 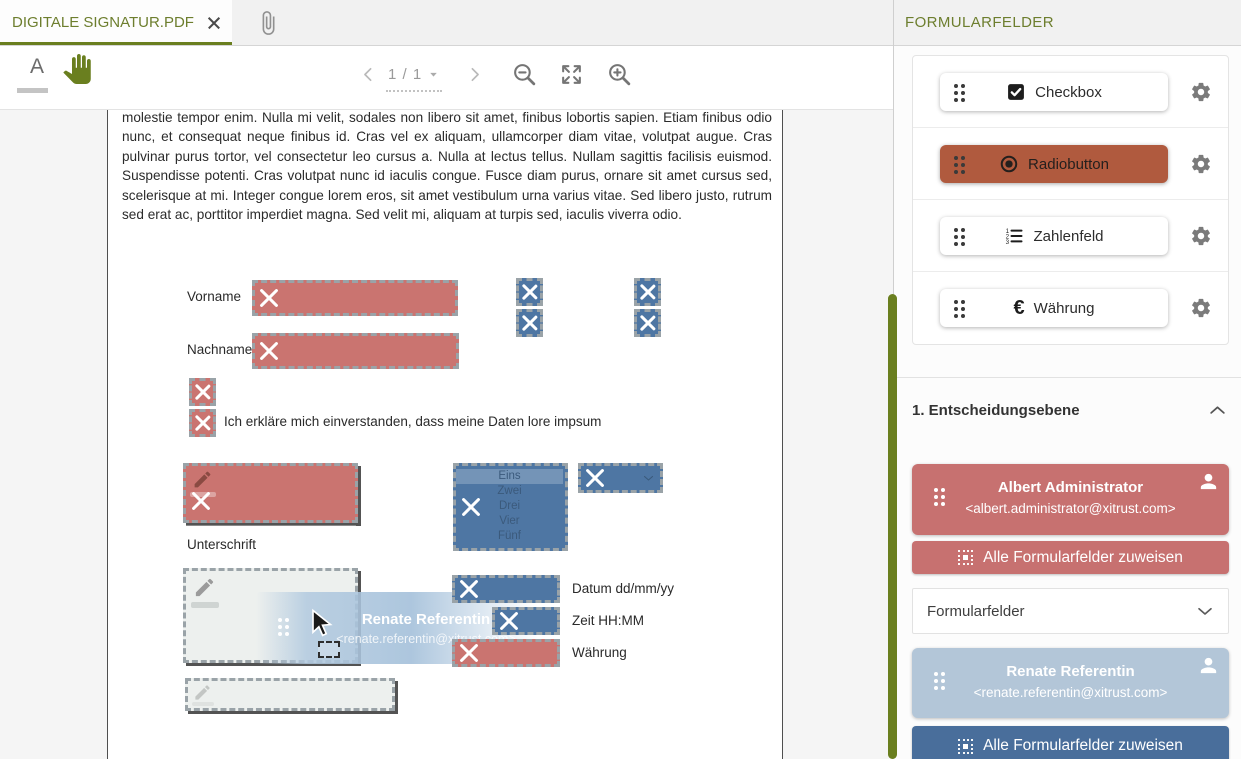 What do you see at coordinates (36, 66) in the screenshot?
I see `text-tool-button: A` at bounding box center [36, 66].